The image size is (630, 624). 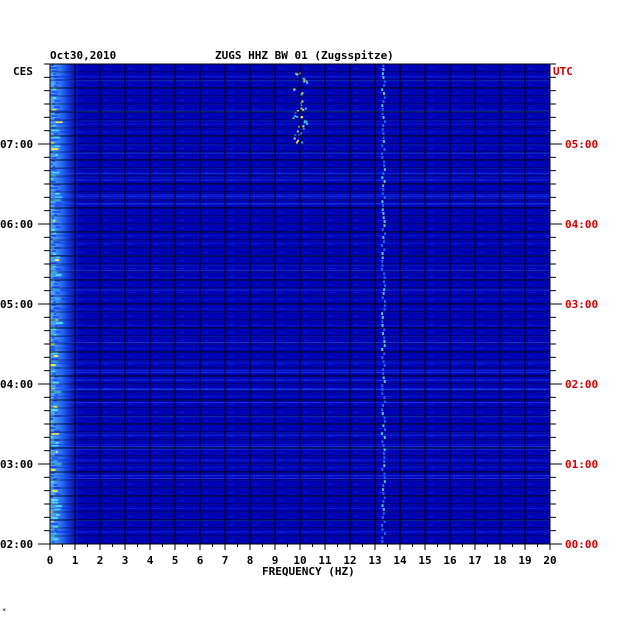 I want to click on left-time-axis: 07:00 06:00 05:00 04:00 03:00 02:00, so click(x=25, y=307).